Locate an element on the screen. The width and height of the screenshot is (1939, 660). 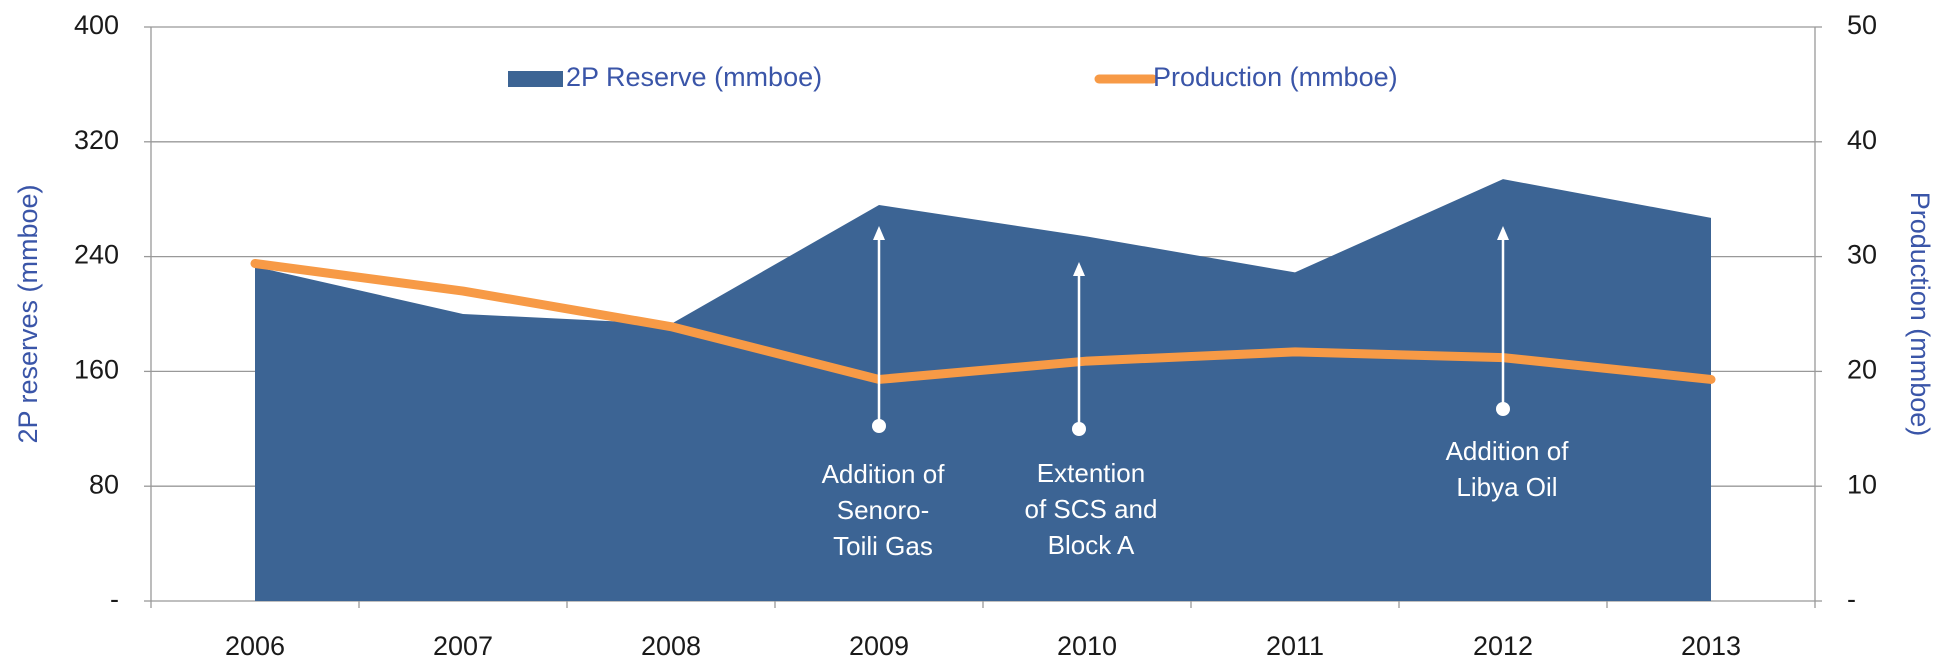
annotation: Senoro- is located at coordinates (883, 510).